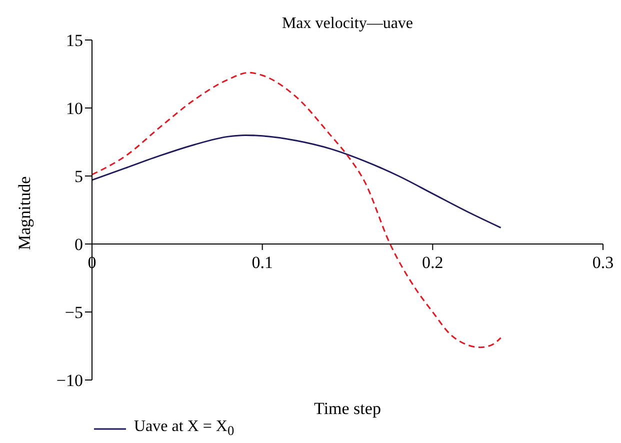  What do you see at coordinates (348, 23) in the screenshot?
I see `chart-title: Max velocity—uave` at bounding box center [348, 23].